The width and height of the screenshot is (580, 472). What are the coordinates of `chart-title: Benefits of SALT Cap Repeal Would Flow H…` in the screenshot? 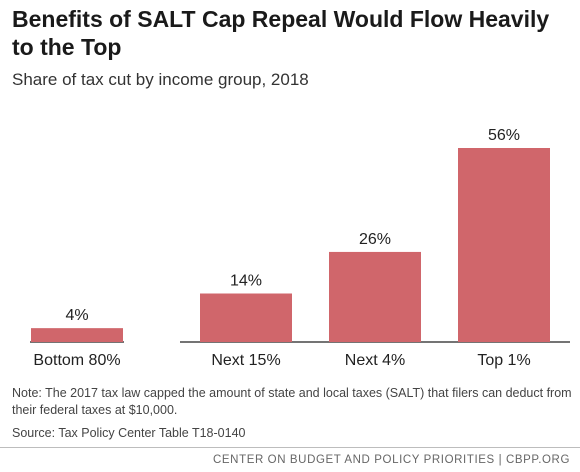 It's located at (281, 33).